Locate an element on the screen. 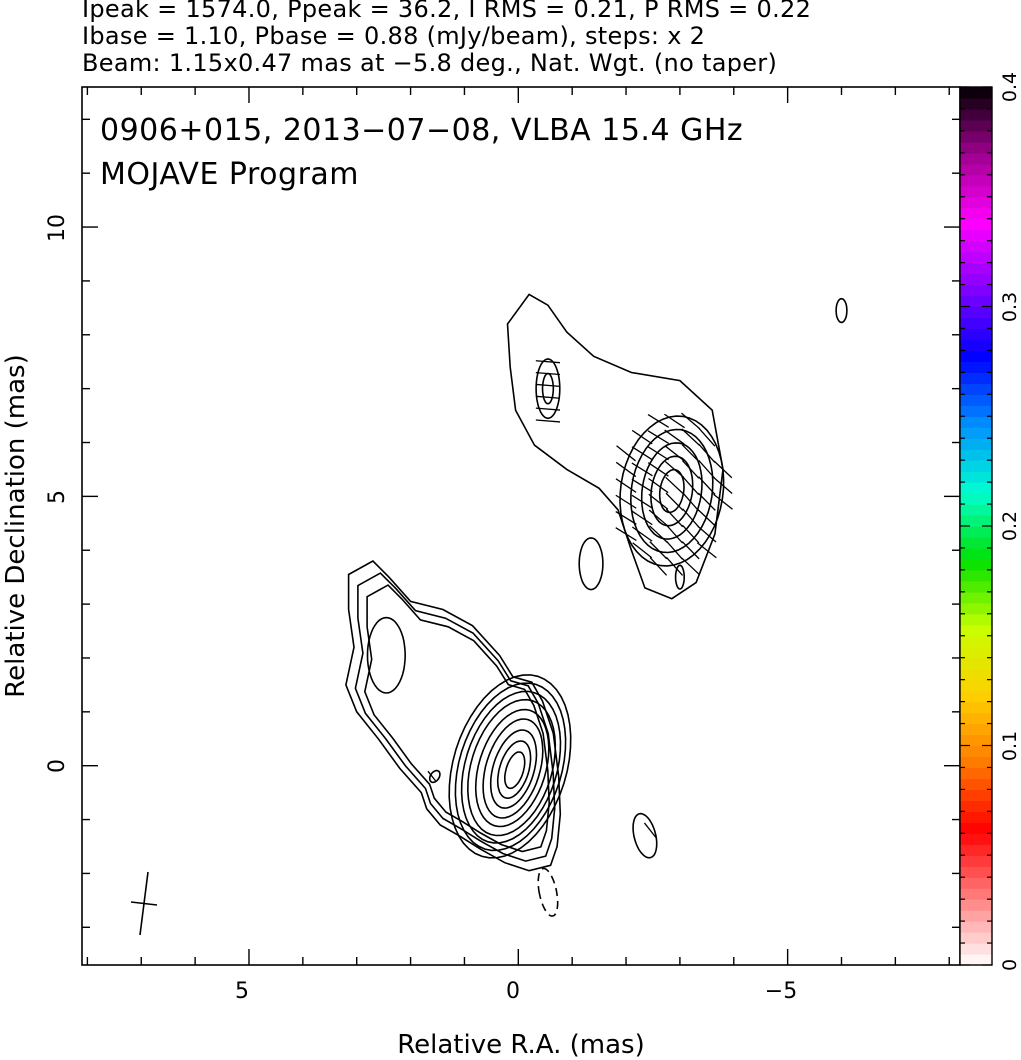  contour-inner-jet is located at coordinates (455, 717).